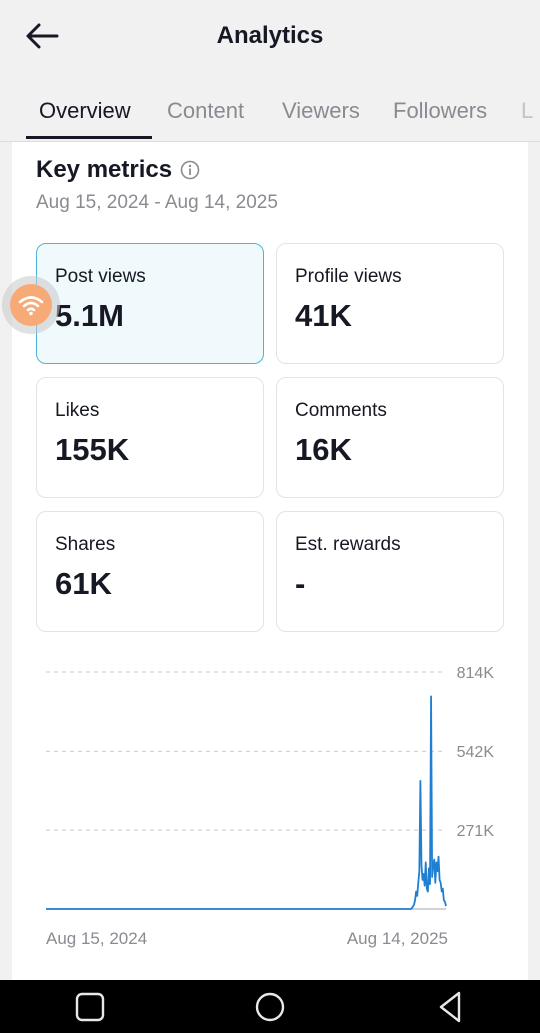 This screenshot has width=540, height=1033. What do you see at coordinates (323, 315) in the screenshot?
I see `metric-value: 41K` at bounding box center [323, 315].